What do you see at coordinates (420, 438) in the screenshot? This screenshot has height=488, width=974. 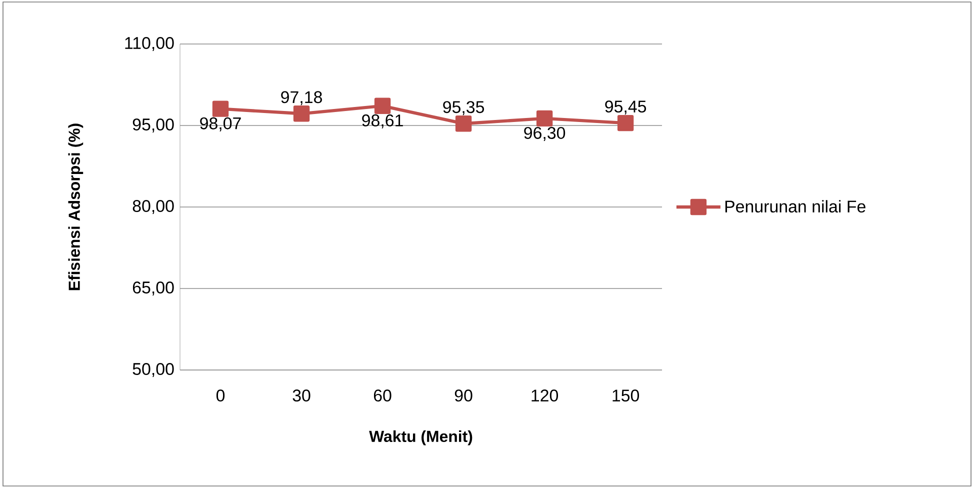 I see `x-axis-title: Waktu (Menit)` at bounding box center [420, 438].